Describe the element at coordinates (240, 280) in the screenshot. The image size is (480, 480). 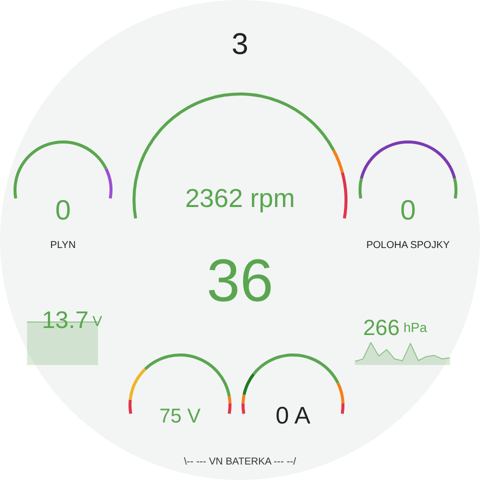
I see `text: 36` at that location.